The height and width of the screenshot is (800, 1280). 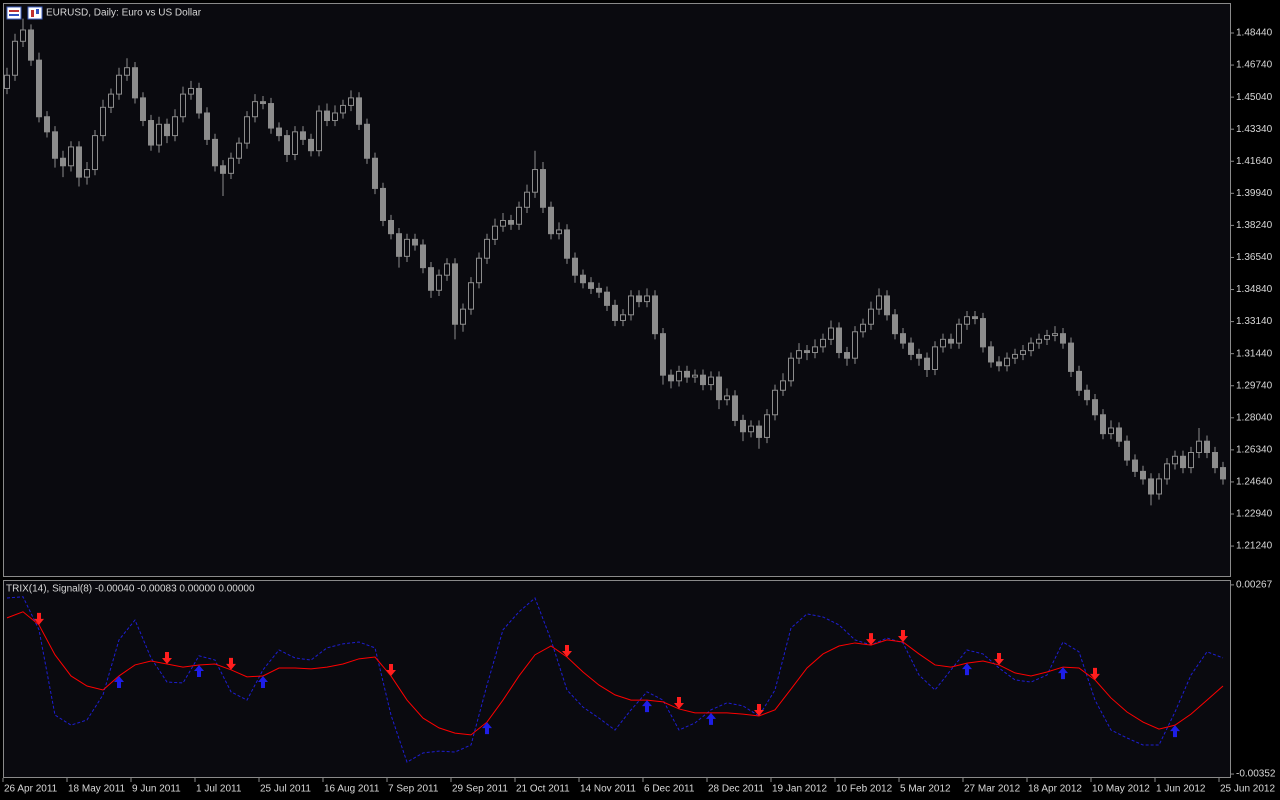 I want to click on x-tick-label: 9 Jun 2011, so click(x=156, y=789).